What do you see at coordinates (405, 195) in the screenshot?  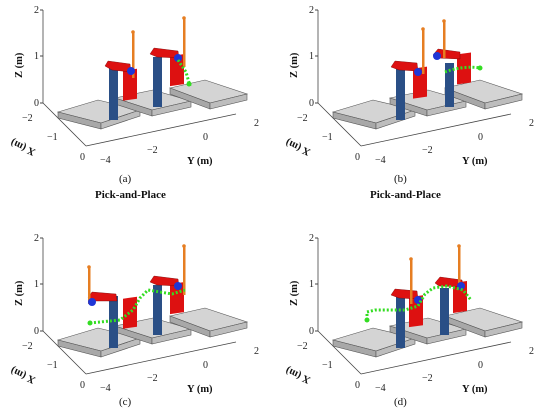 I see `panel-subtitle-b: Pick-and-Place` at bounding box center [405, 195].